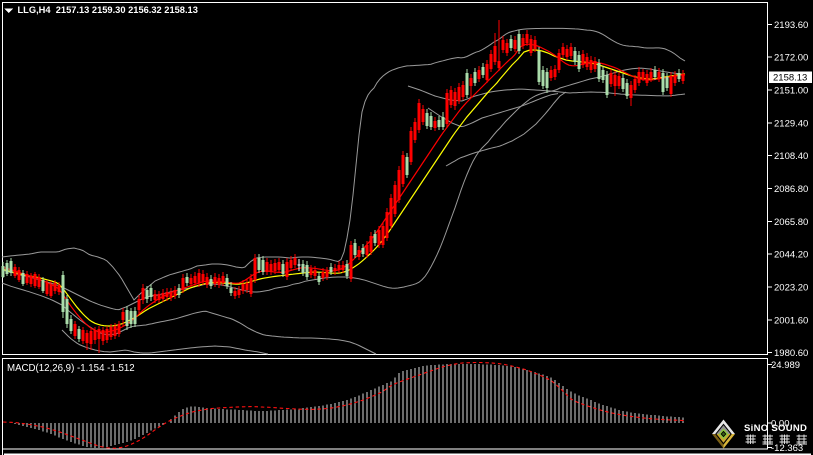  I want to click on svg-text: 2086.80, so click(791, 189).